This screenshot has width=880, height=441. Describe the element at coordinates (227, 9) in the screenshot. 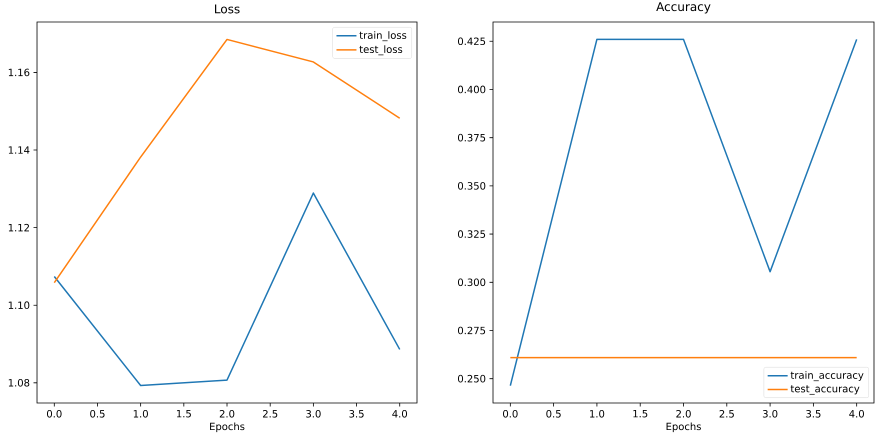

I see `chart-title: Loss` at that location.